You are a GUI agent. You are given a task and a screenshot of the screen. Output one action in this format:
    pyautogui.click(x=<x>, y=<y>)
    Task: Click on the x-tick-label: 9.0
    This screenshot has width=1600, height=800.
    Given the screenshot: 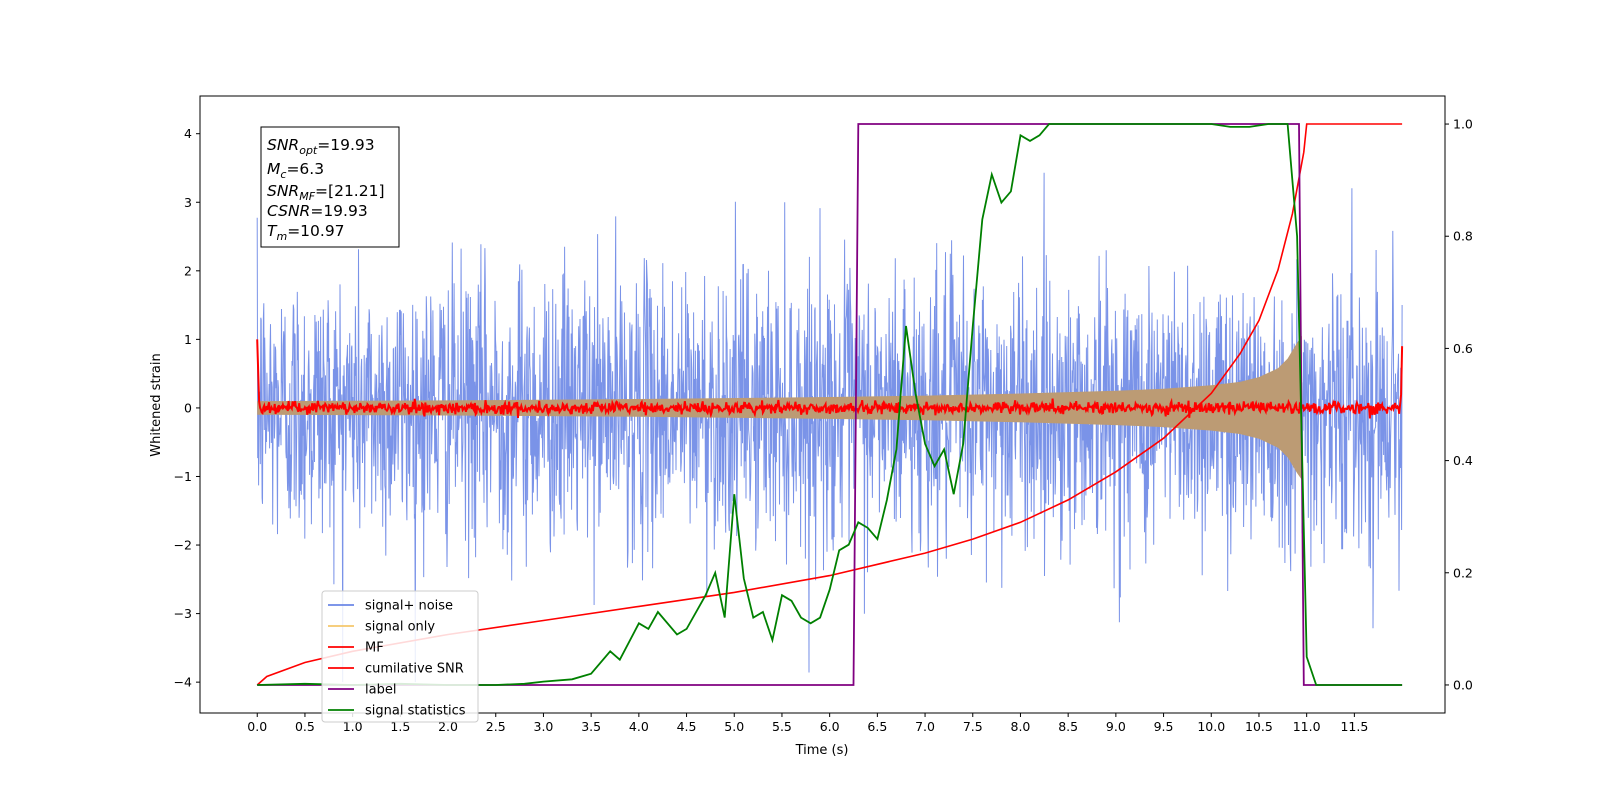 What is the action you would take?
    pyautogui.click(x=1116, y=726)
    